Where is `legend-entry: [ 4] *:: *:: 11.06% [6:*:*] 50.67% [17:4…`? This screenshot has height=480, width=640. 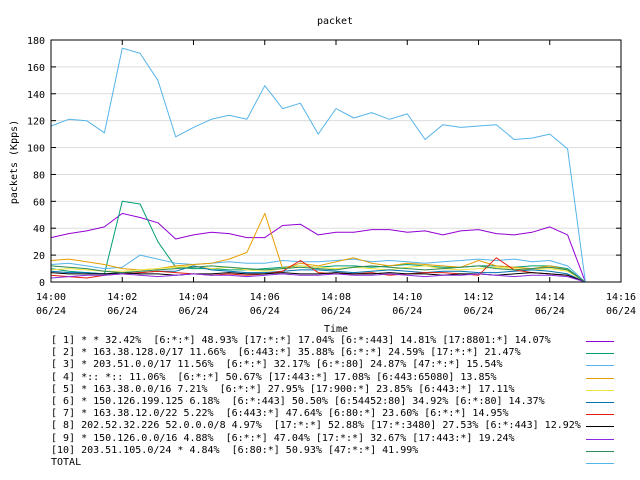 legend-entry: [ 4] *:: *:: 11.06% [6:*:*] 50.67% [17:4… is located at coordinates (320, 378).